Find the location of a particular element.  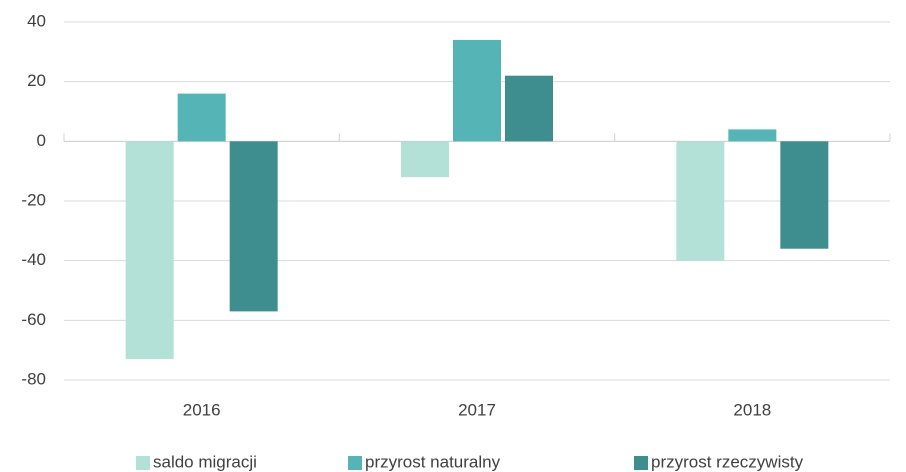

y-tick-label: 20 is located at coordinates (36, 80).